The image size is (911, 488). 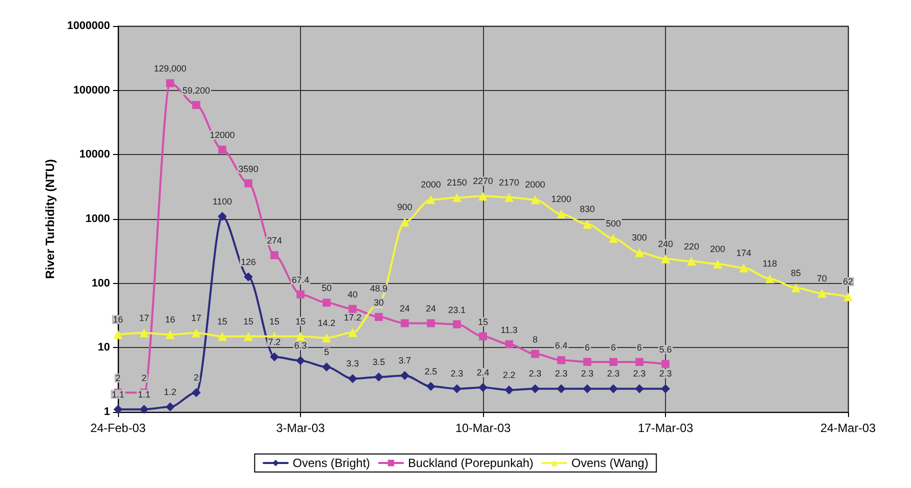 I want to click on data-label: 300, so click(x=639, y=237).